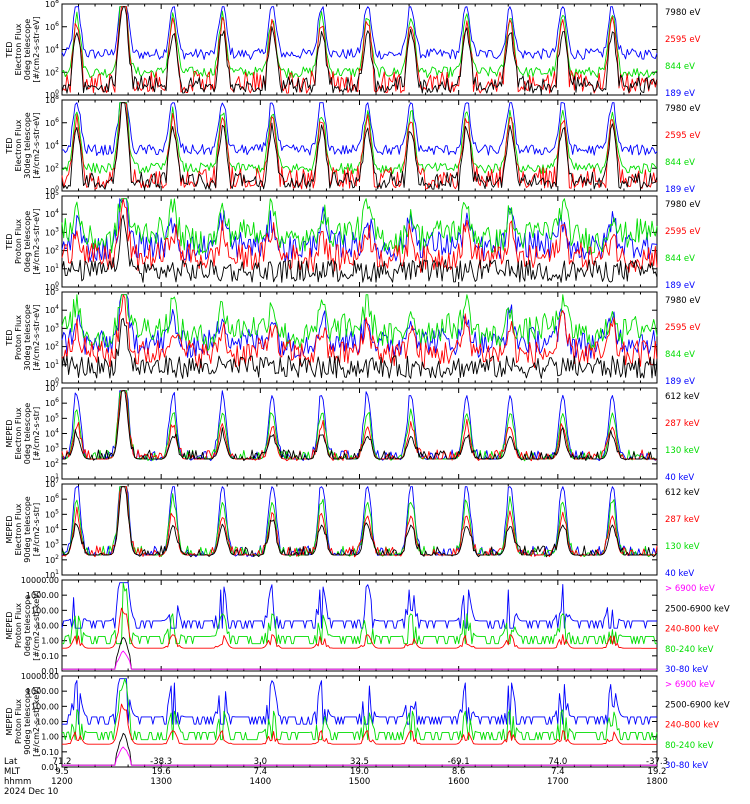 The width and height of the screenshot is (750, 804). What do you see at coordinates (36, 49) in the screenshot?
I see `y-axis-label: [#/cm2-s-str-eV]` at bounding box center [36, 49].